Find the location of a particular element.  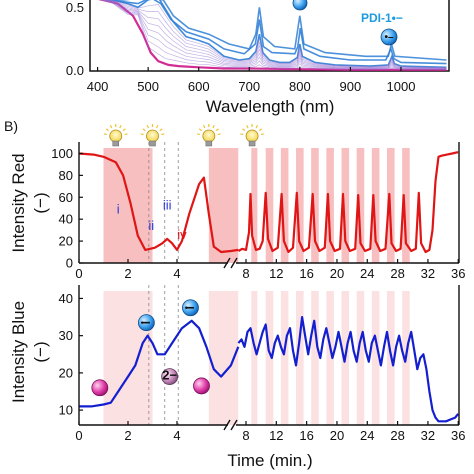

bulb-base is located at coordinates (209, 143).